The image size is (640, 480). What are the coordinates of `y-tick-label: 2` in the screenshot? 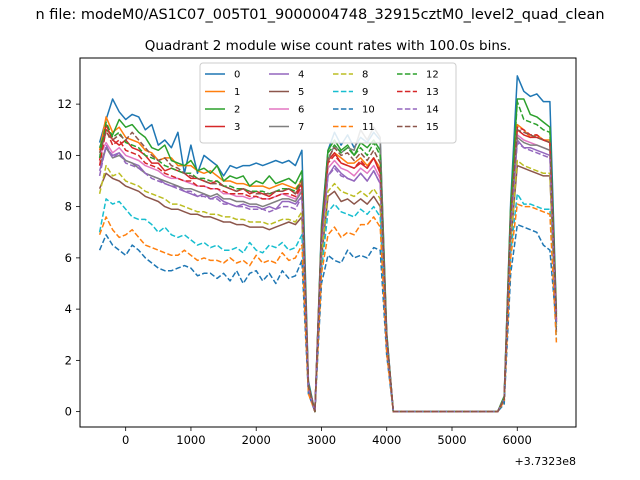 It's located at (68, 360).